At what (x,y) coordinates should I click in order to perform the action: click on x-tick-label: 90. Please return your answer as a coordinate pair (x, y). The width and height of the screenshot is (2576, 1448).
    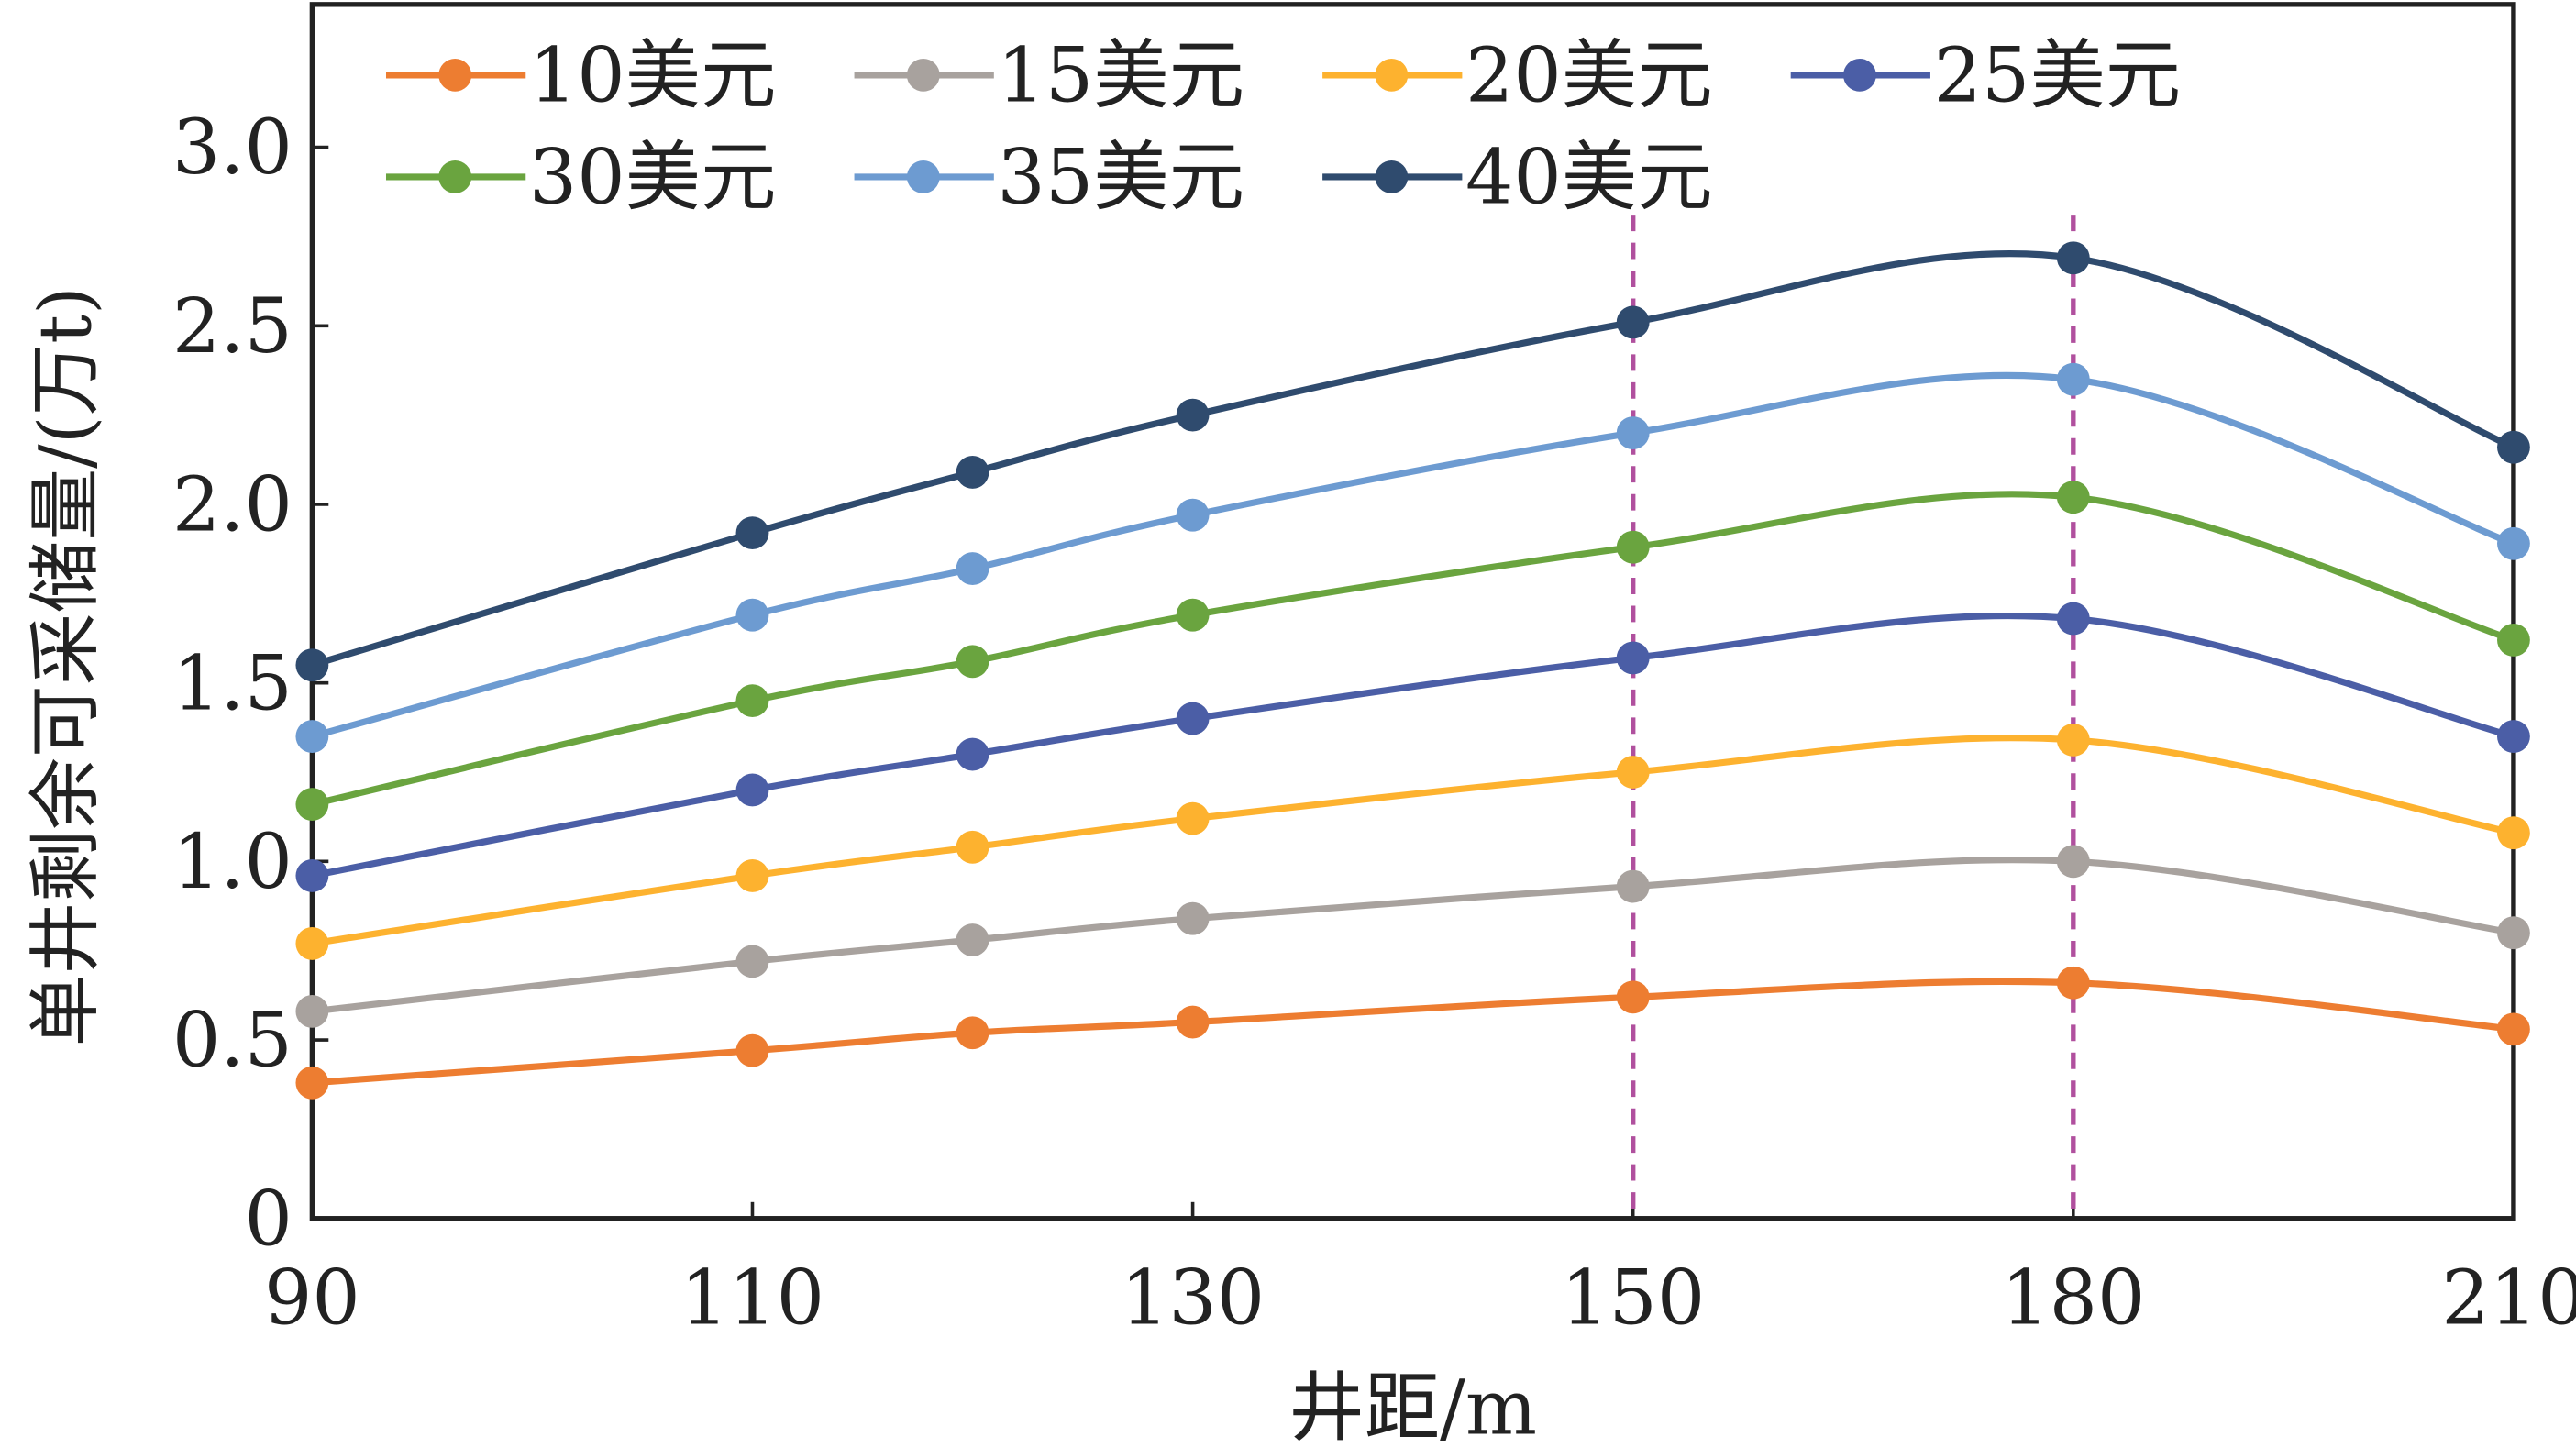
    Looking at the image, I should click on (312, 1298).